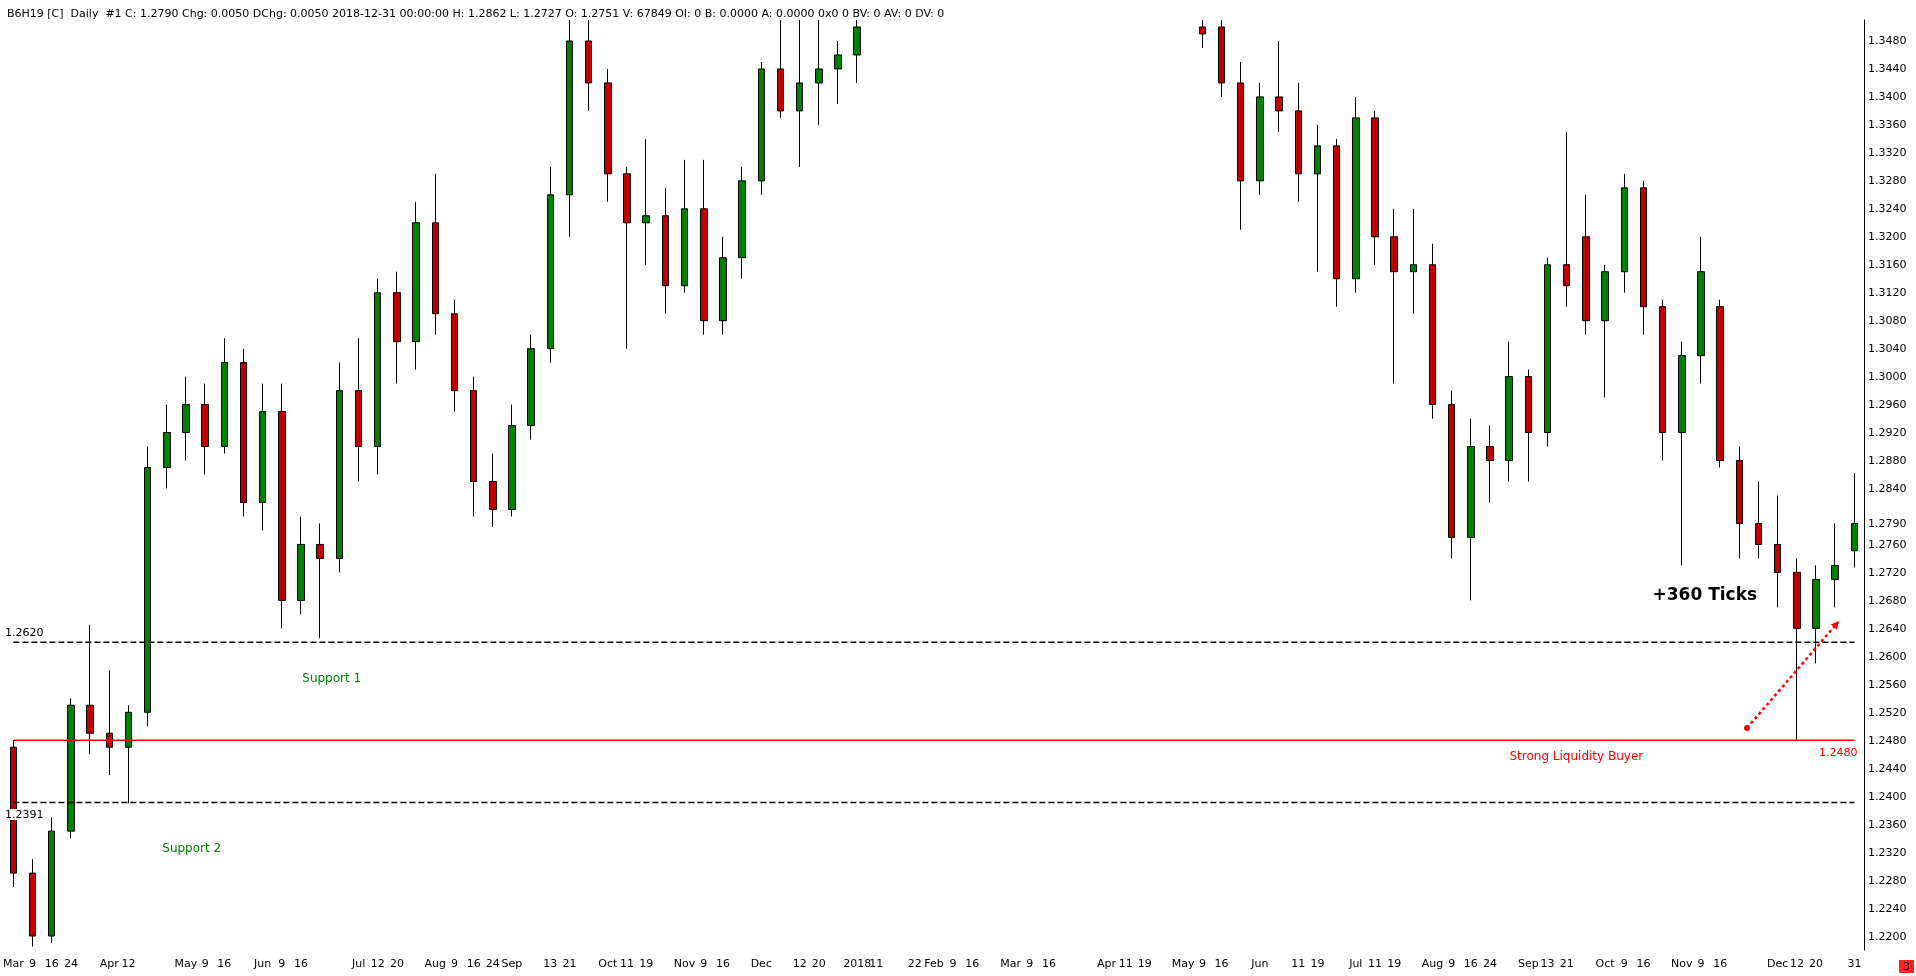 This screenshot has width=1916, height=976. What do you see at coordinates (1887, 852) in the screenshot?
I see `y-tick-label: 1.2320` at bounding box center [1887, 852].